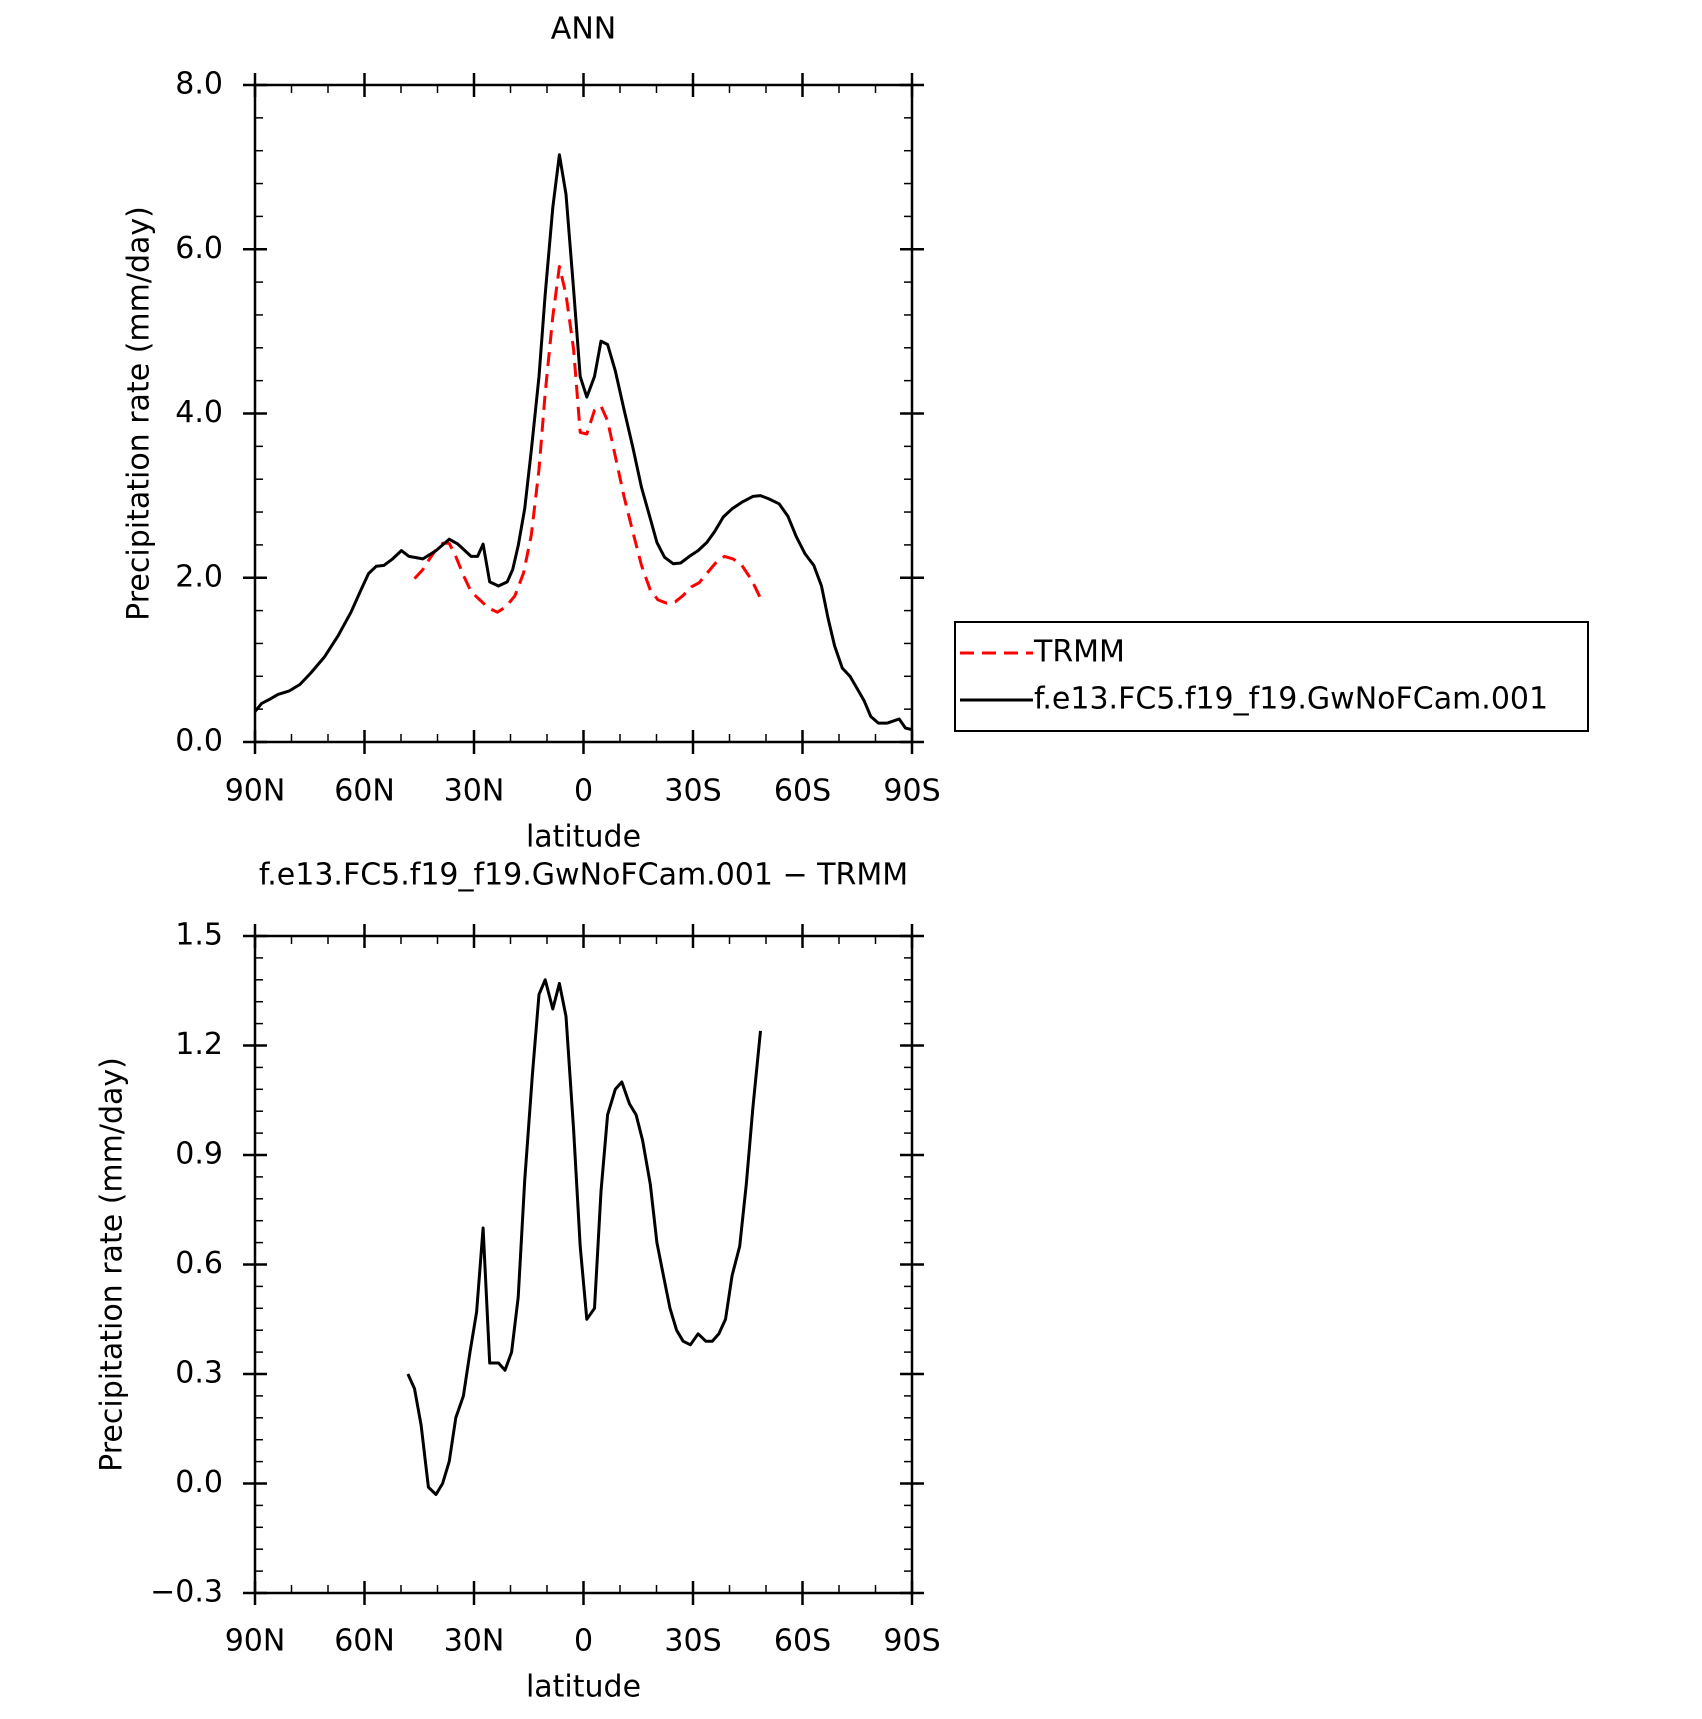  Describe the element at coordinates (199, 1373) in the screenshot. I see `y-tick-label: 0.3` at that location.